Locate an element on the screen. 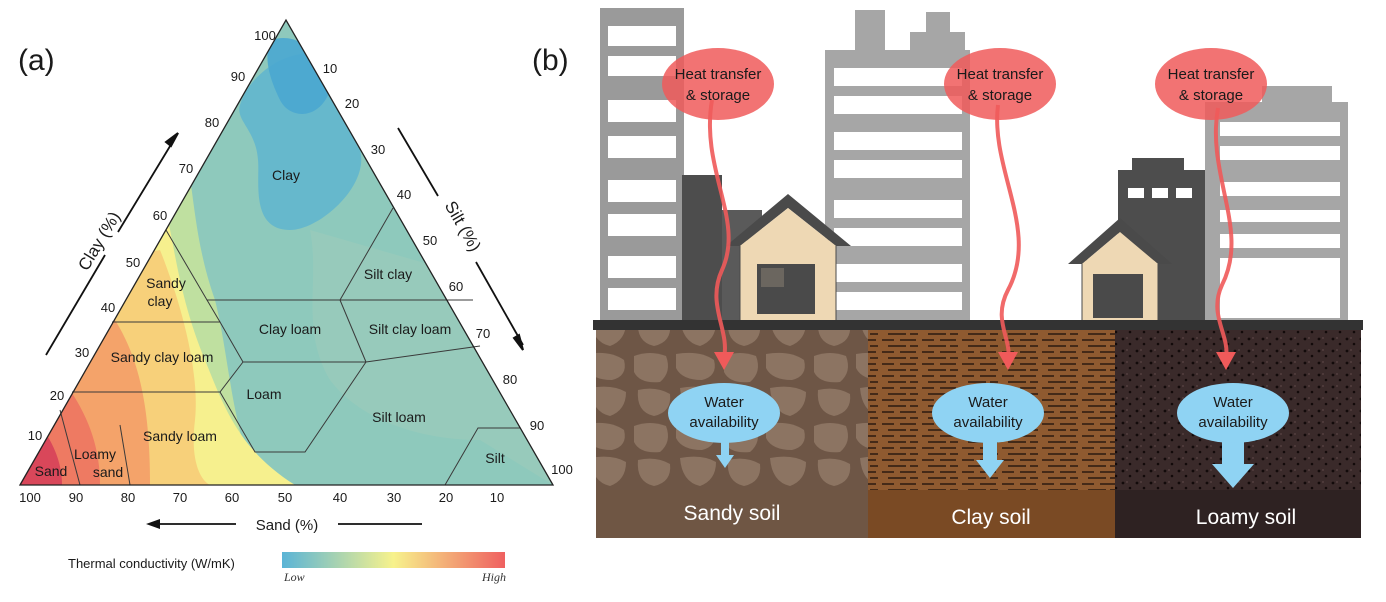 The width and height of the screenshot is (1386, 602). silt-ticks: 10 20 30 40 50 60 70 80 90 100 is located at coordinates (448, 269).